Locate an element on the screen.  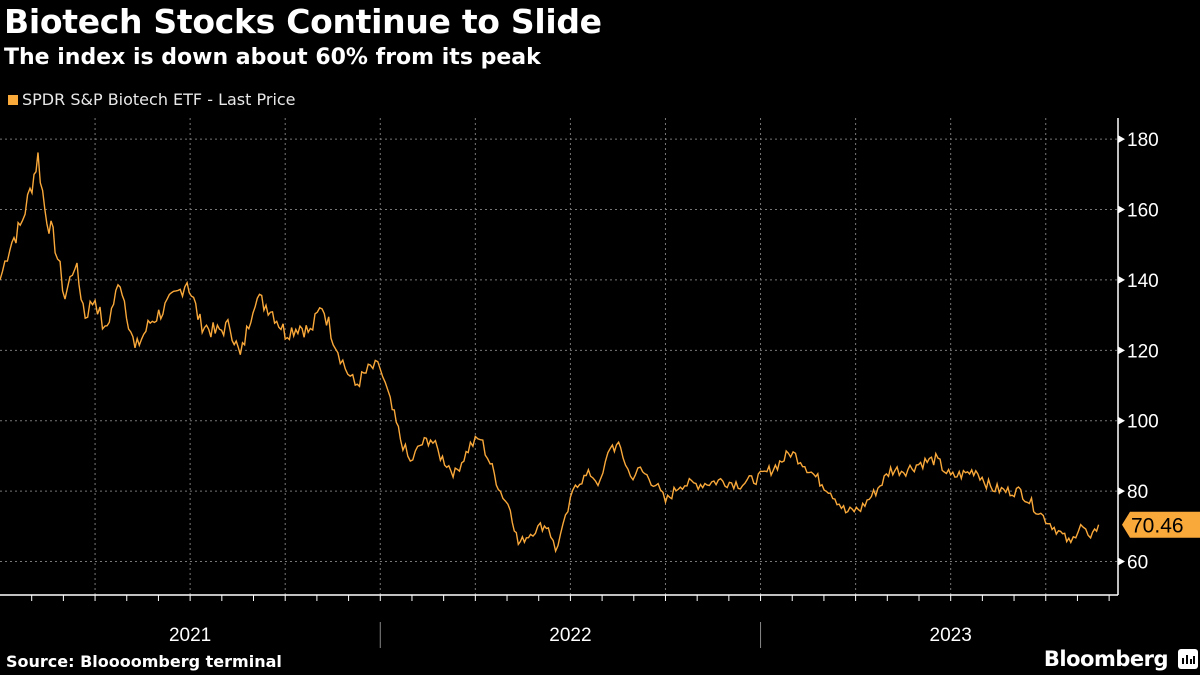
x-tick-label: 2022 is located at coordinates (570, 635).